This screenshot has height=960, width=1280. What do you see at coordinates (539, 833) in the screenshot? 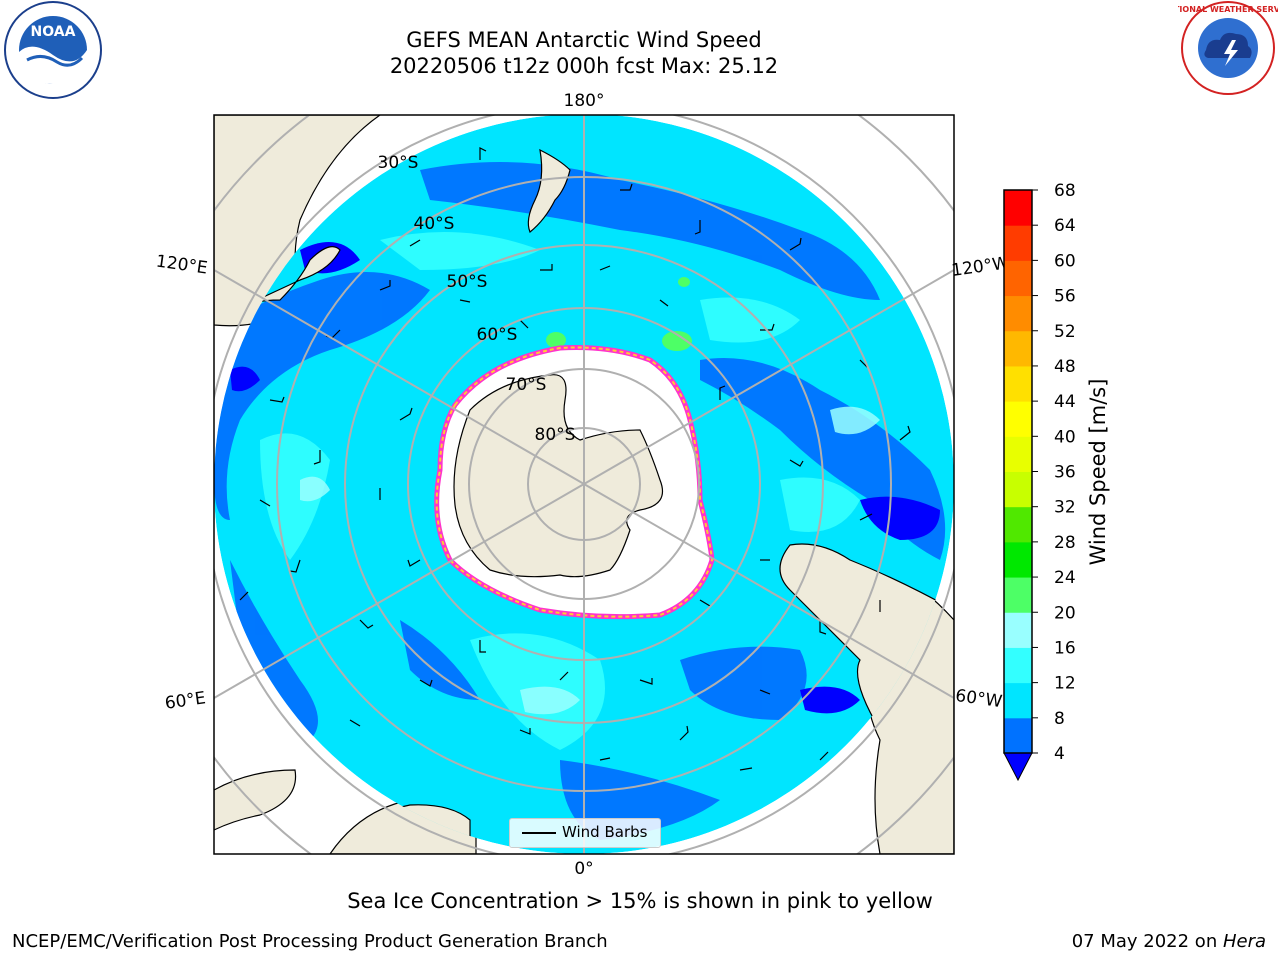
I see `wind-barb-legend-line` at bounding box center [539, 833].